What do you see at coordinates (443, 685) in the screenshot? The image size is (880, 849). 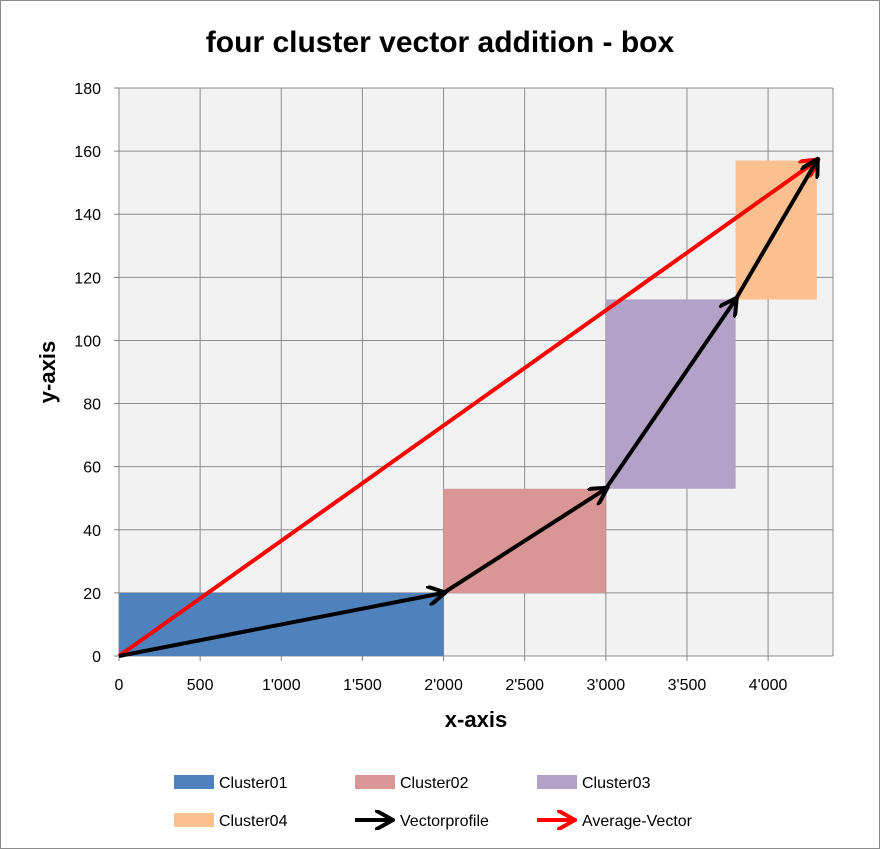 I see `x-tick-label: 2'000` at bounding box center [443, 685].